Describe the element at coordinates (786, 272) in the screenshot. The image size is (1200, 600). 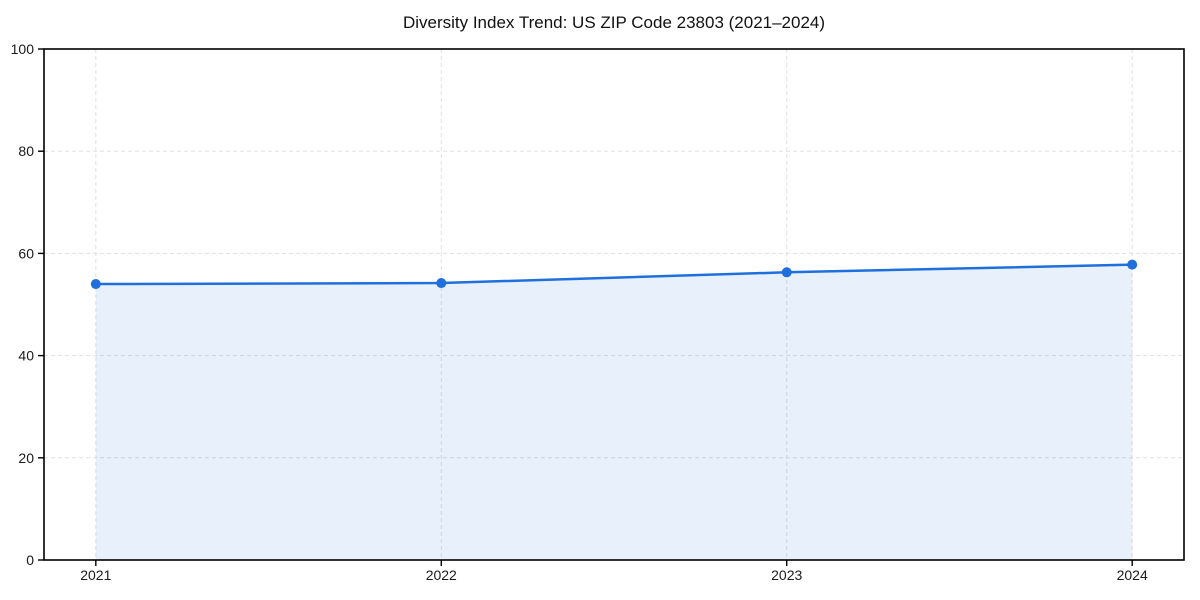
I see `data-point-2023` at that location.